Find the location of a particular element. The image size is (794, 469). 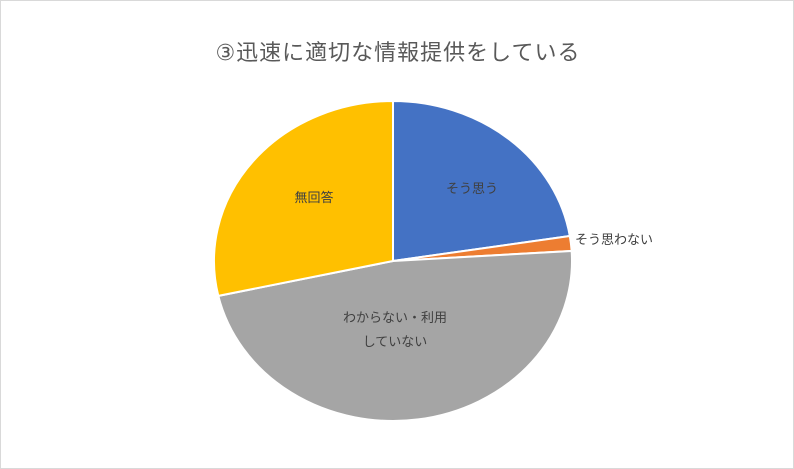

slice-label-3: 無回答 is located at coordinates (313, 198).